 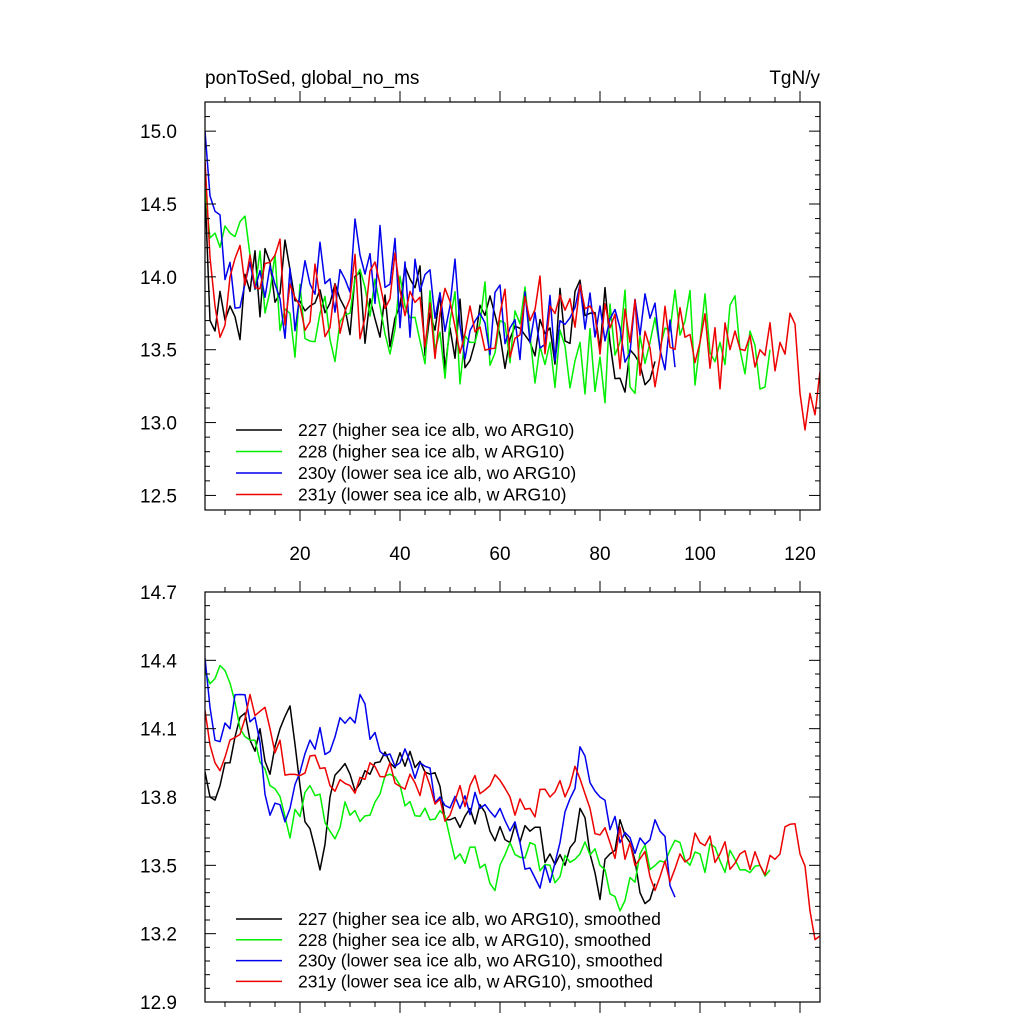 What do you see at coordinates (158, 593) in the screenshot?
I see `y-tick-label: 14.7` at bounding box center [158, 593].